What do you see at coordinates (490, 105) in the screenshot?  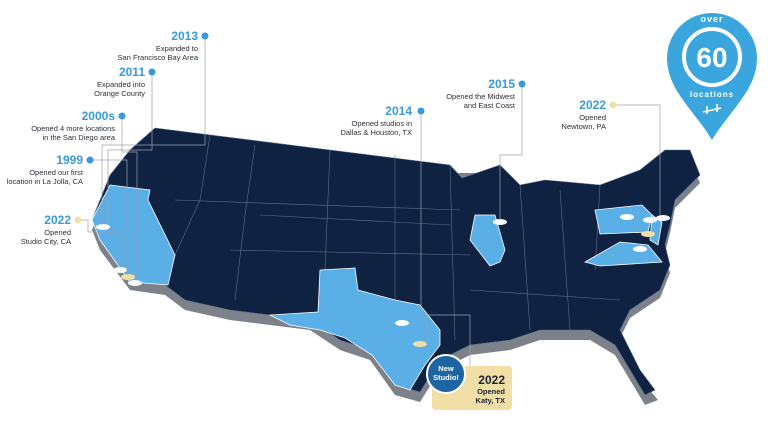 I see `milestone-text: and East Coast` at bounding box center [490, 105].